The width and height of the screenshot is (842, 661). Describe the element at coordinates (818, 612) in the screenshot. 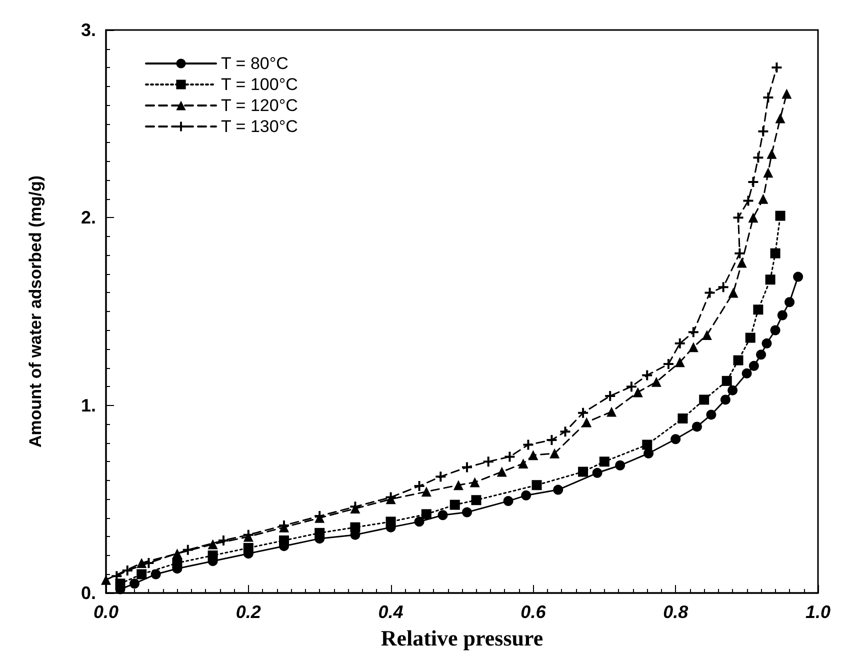

I see `x-tick-label: 1.0` at that location.